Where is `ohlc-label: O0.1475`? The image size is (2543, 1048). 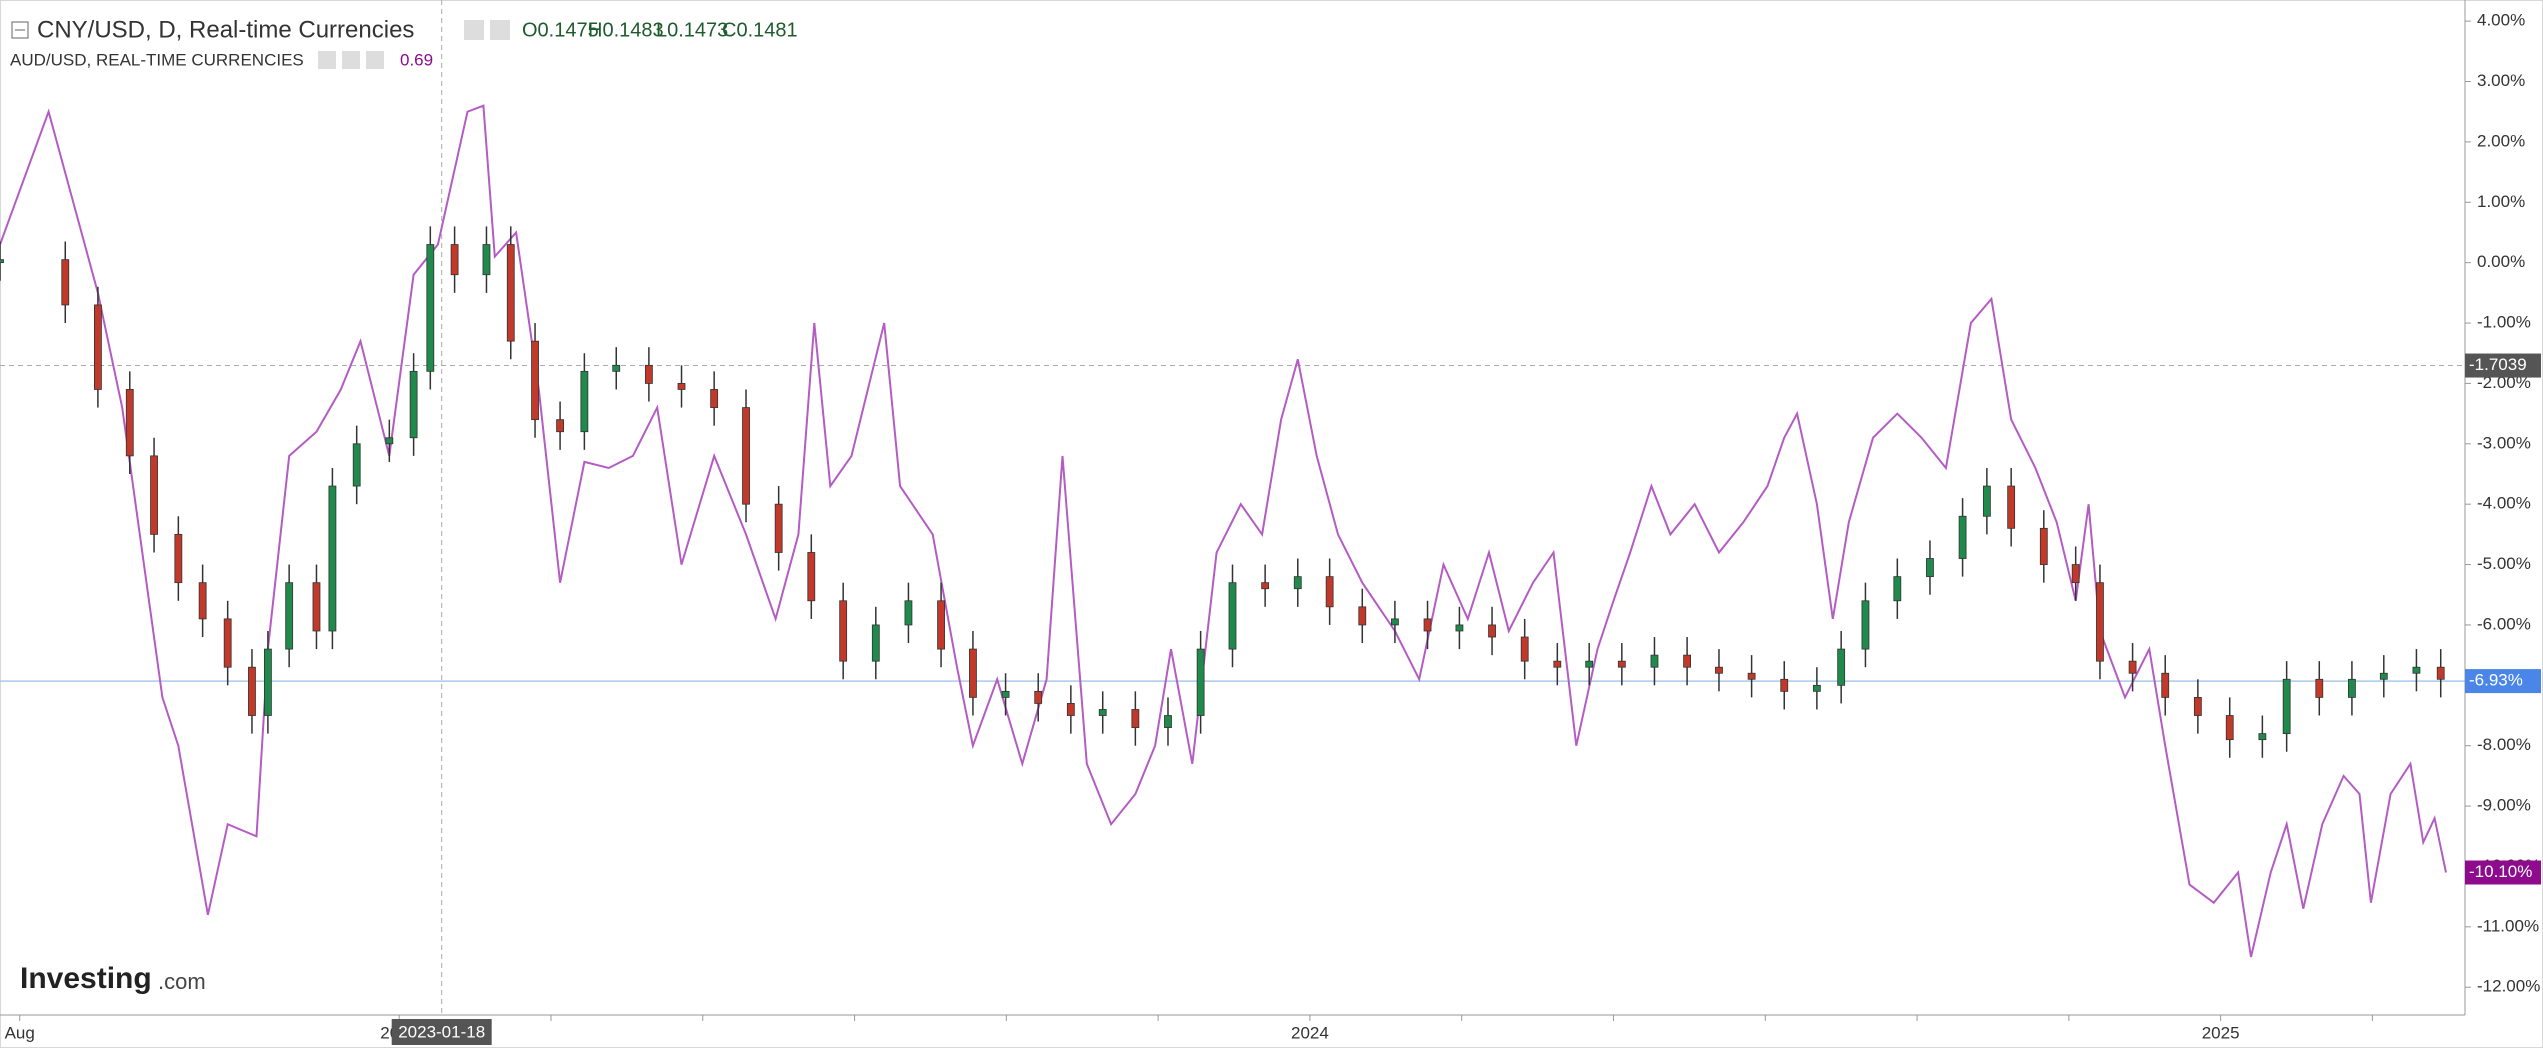
ohlc-label: O0.1475 is located at coordinates (560, 30).